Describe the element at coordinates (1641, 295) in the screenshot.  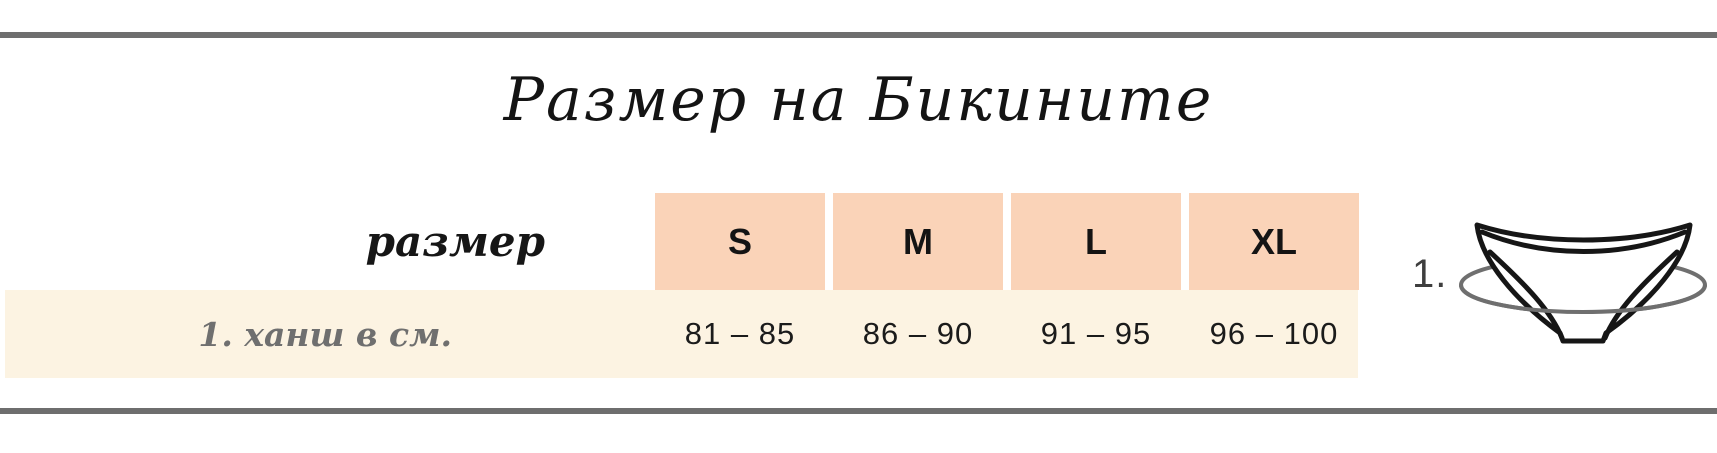
I see `right-leg-seam` at that location.